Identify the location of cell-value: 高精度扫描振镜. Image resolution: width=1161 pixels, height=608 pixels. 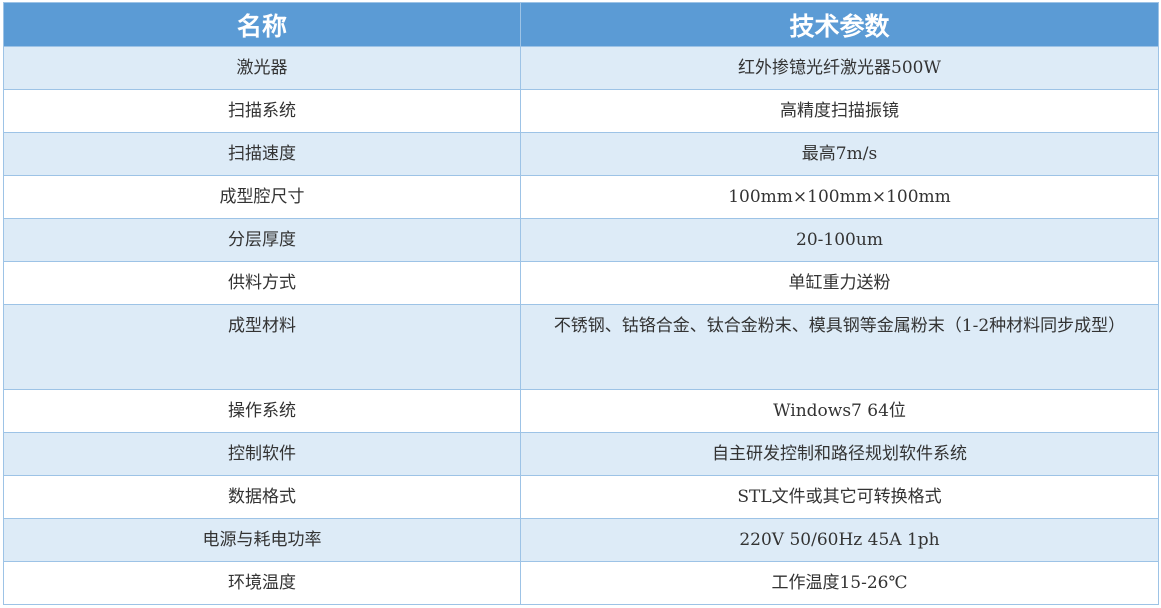
(839, 111).